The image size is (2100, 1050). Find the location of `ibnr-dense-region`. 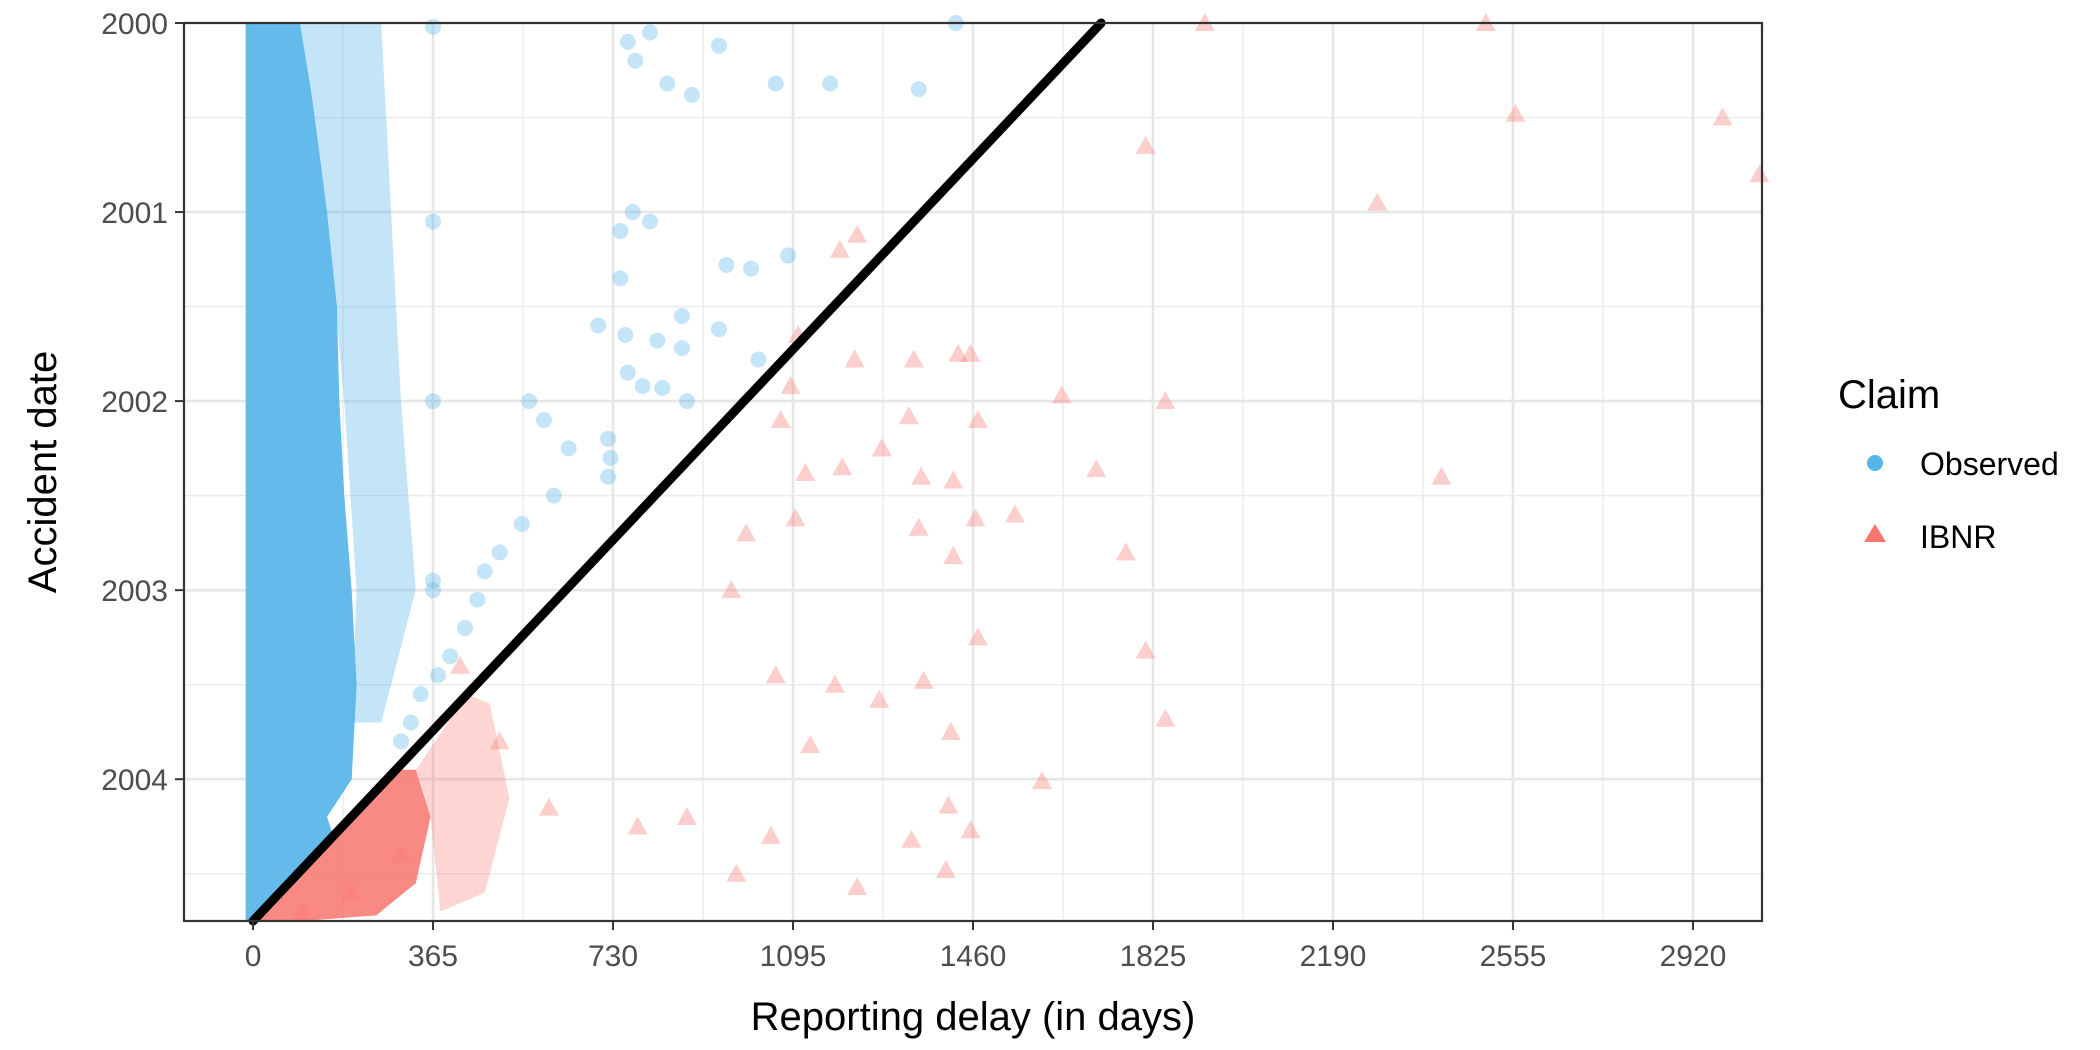

ibnr-dense-region is located at coordinates (342, 845).